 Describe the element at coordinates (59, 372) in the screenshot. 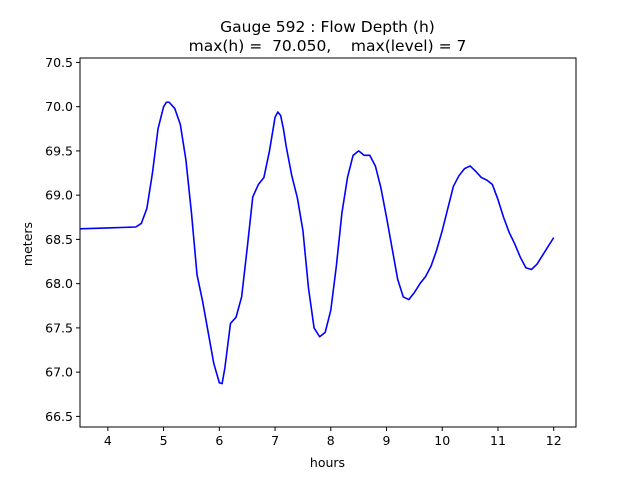

I see `y-tick-label: 67.0` at that location.